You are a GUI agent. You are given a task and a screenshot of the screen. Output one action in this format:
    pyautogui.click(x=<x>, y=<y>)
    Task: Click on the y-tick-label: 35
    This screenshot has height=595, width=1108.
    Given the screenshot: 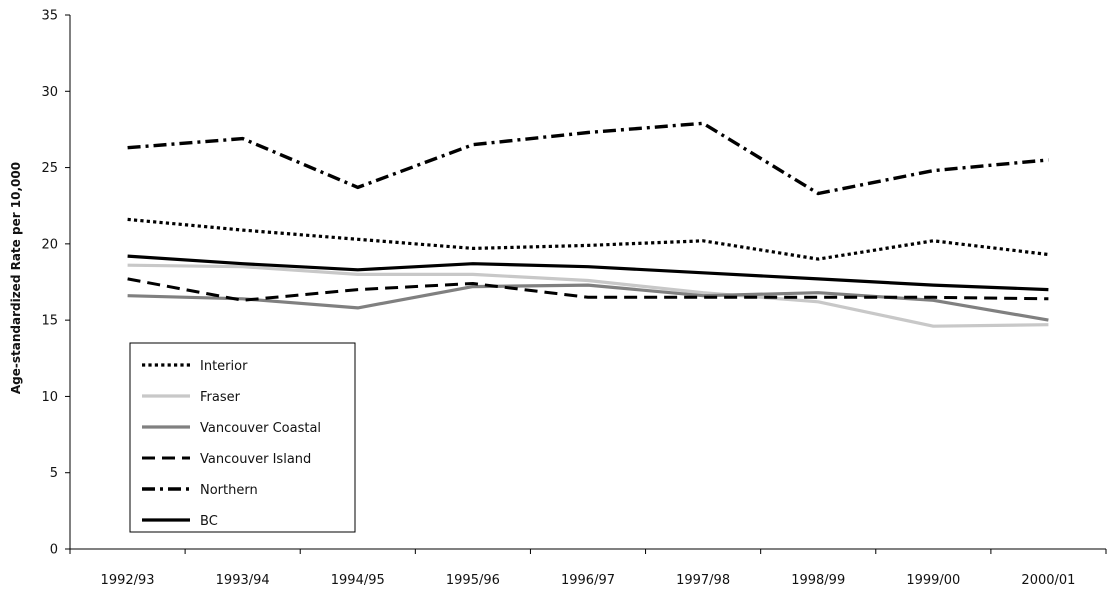 What is the action you would take?
    pyautogui.click(x=49, y=16)
    